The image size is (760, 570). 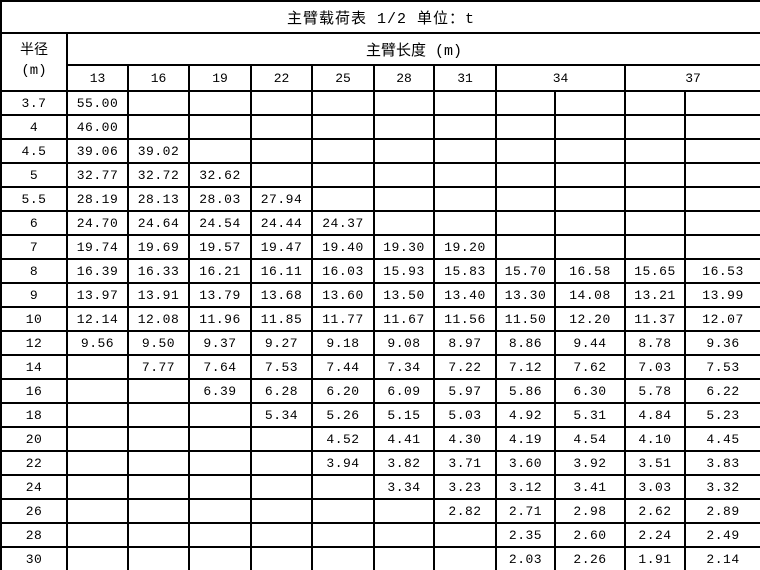 I want to click on radius-cell: 12, so click(x=34, y=343).